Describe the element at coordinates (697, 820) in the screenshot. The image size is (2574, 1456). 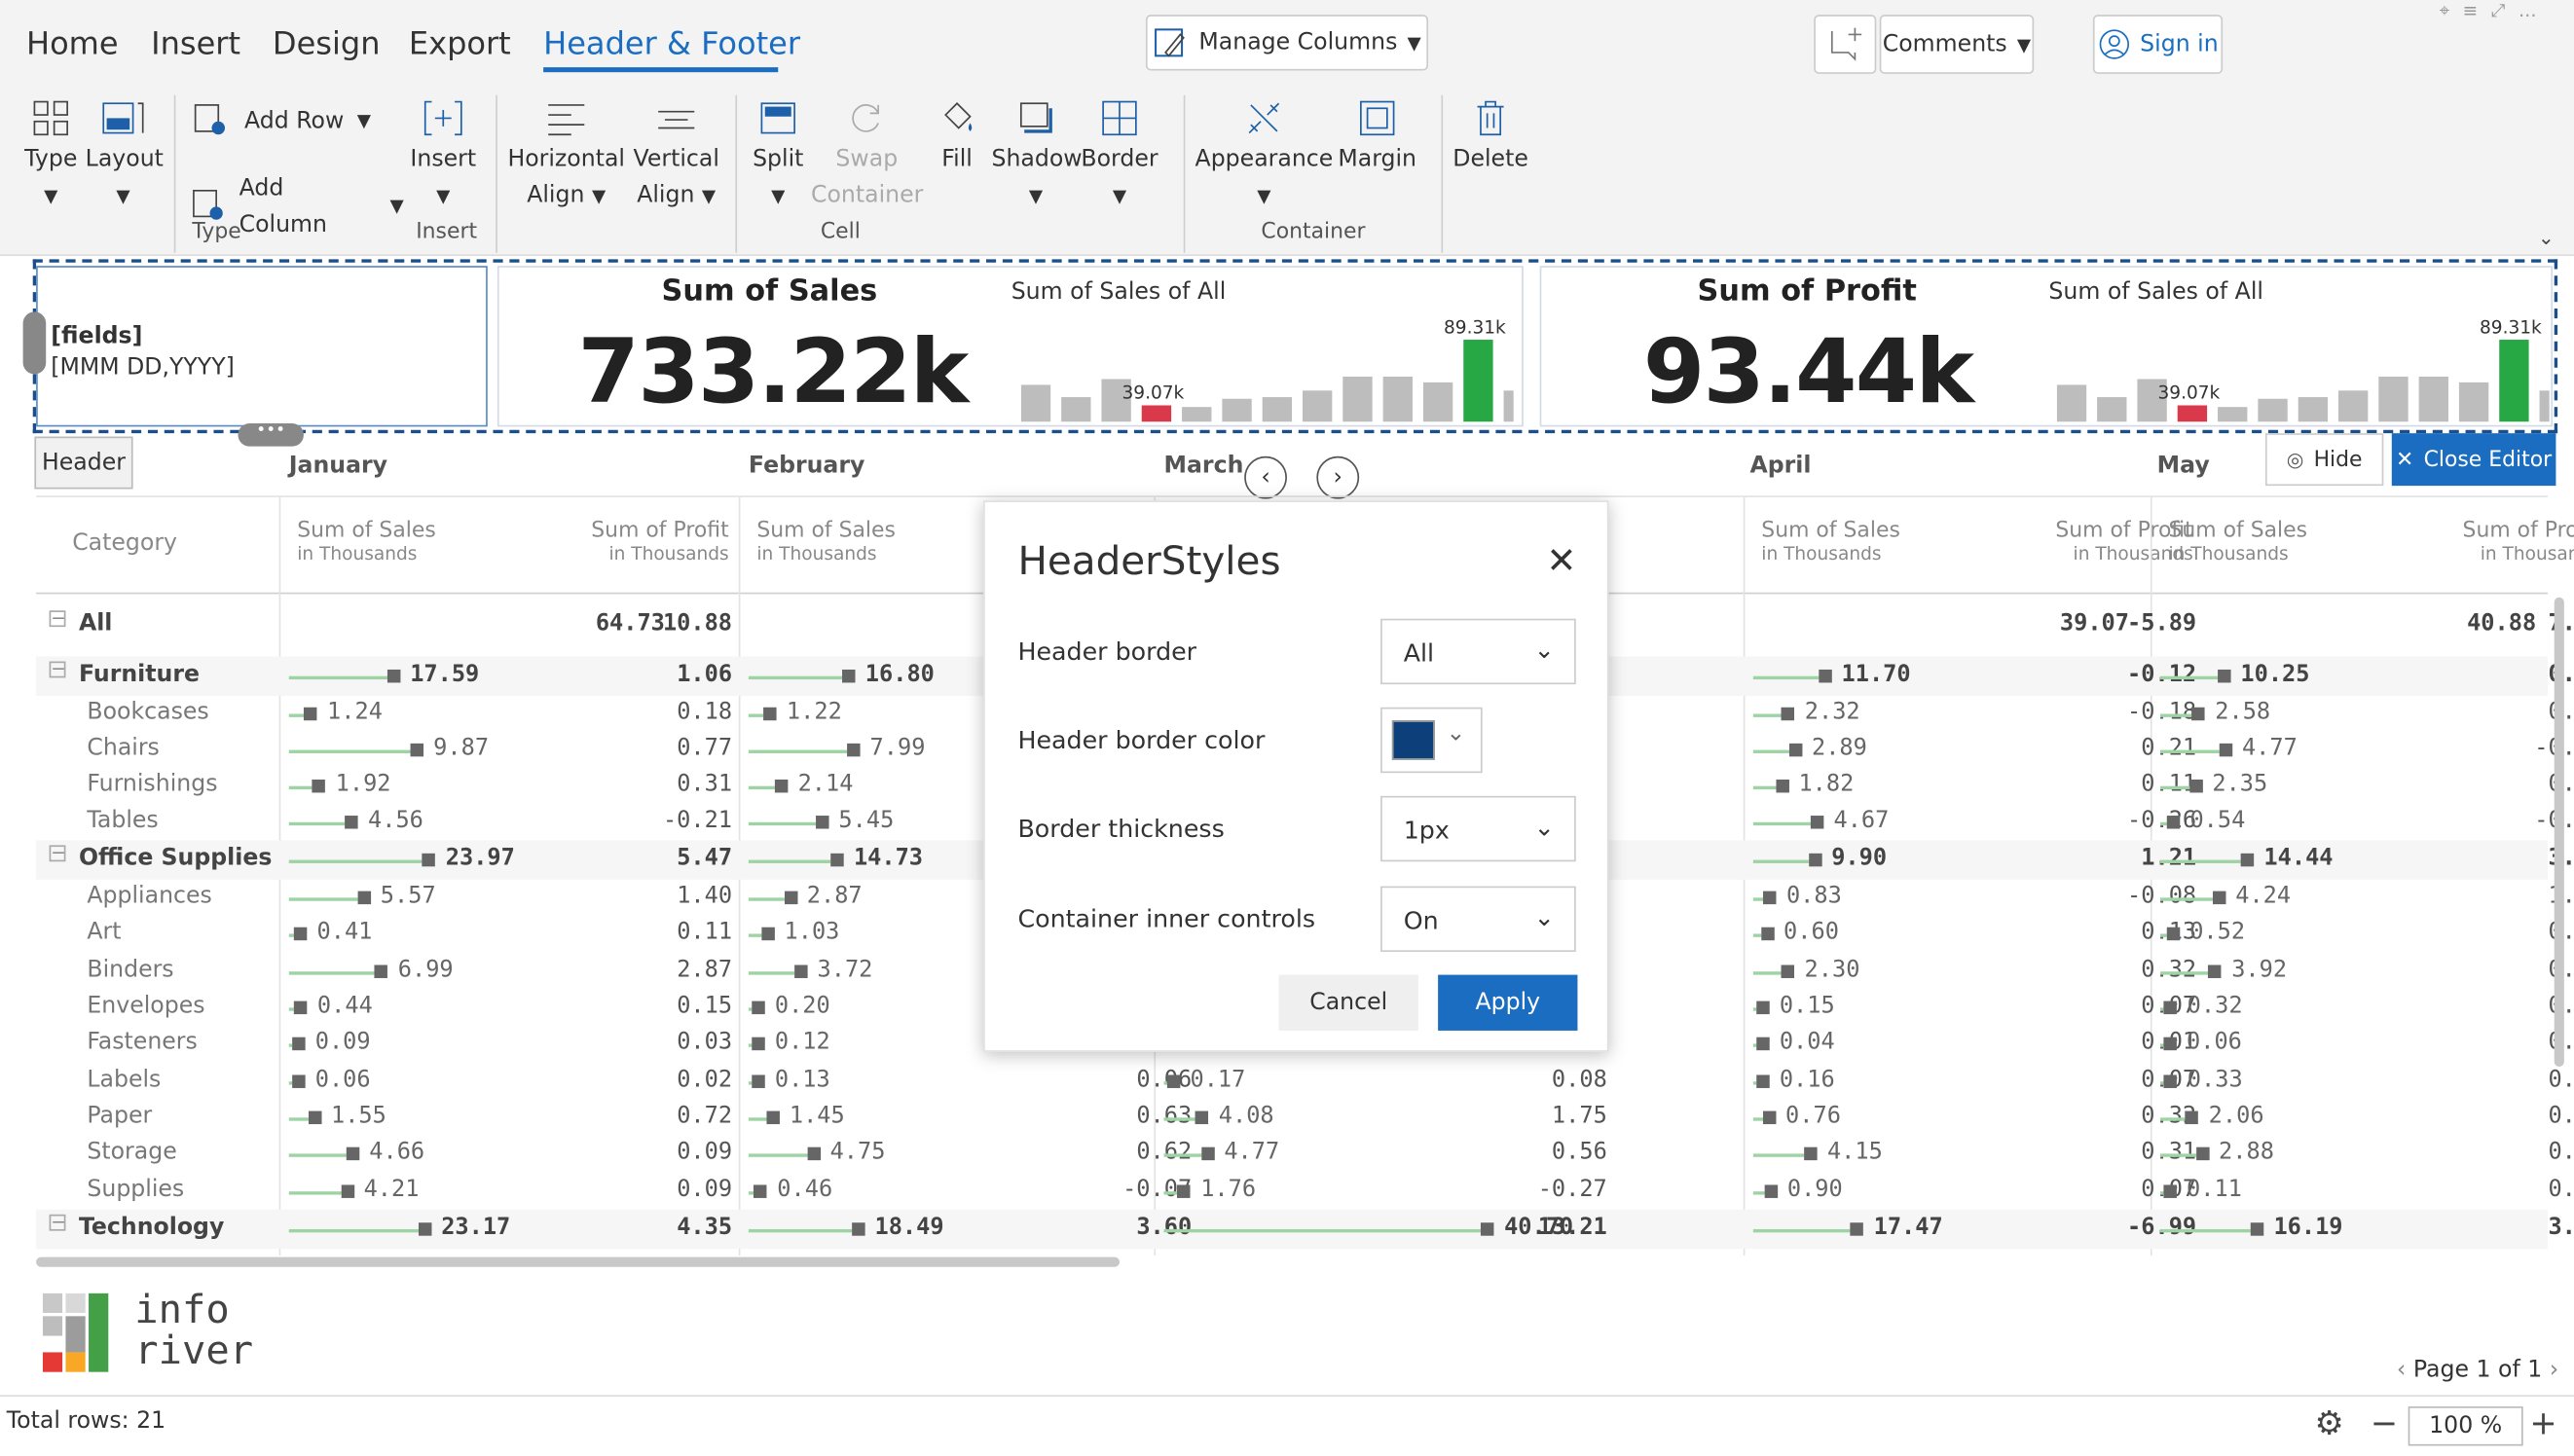
I see `profit-value: -0.21` at that location.